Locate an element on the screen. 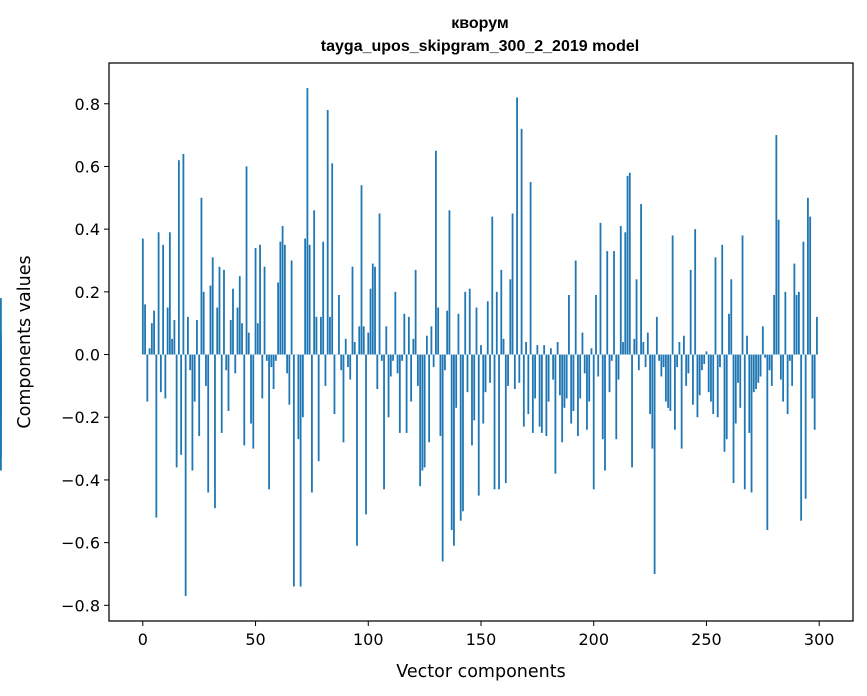 This screenshot has width=867, height=696. y-tick-label: 0.6 is located at coordinates (87, 166).